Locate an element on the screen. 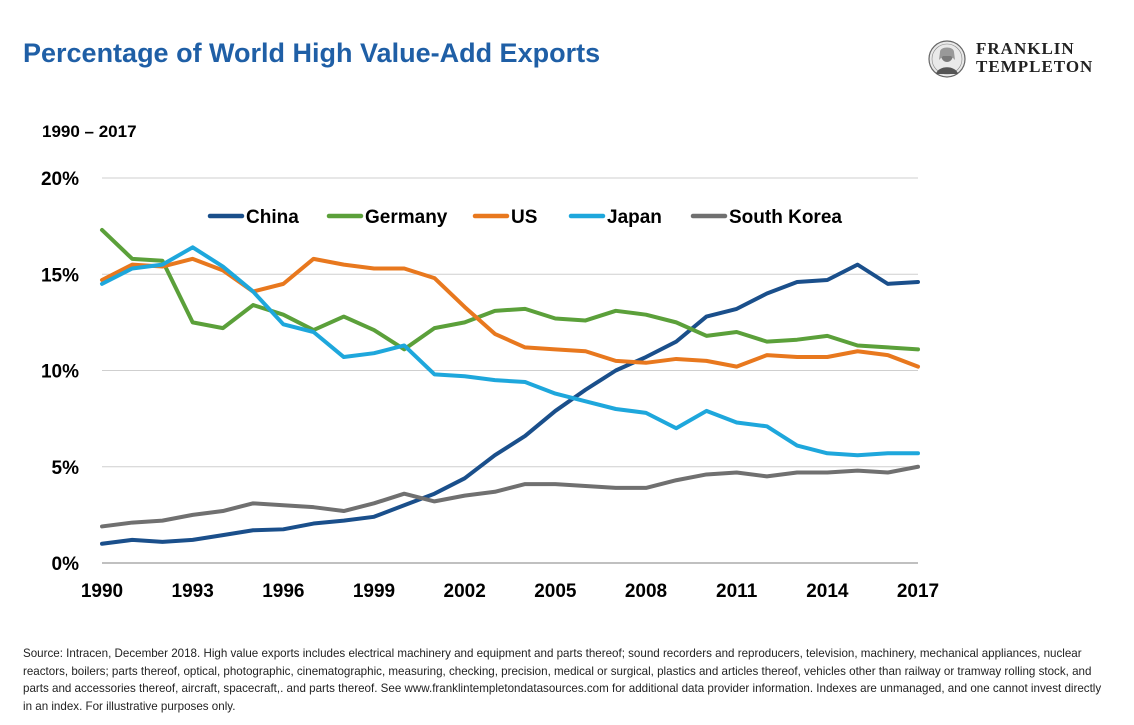 The width and height of the screenshot is (1134, 725). x-tick-label: 2011 is located at coordinates (737, 591).